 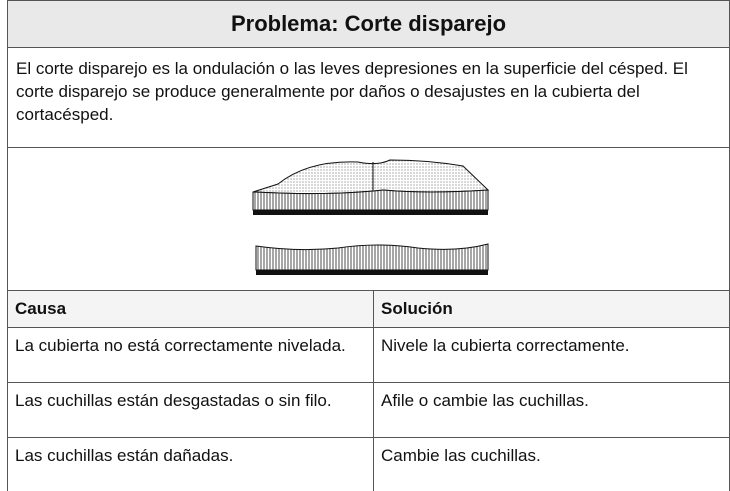 What do you see at coordinates (551, 464) in the screenshot?
I see `solution-cell: Cambie las cuchillas.` at bounding box center [551, 464].